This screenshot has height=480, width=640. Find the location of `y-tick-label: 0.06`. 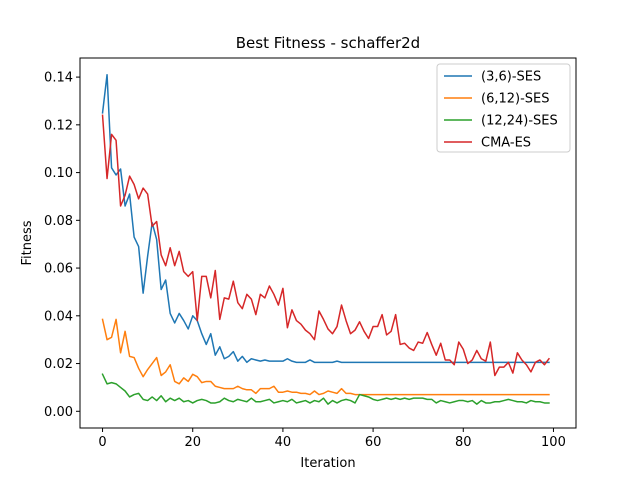

y-tick-label: 0.06 is located at coordinates (58, 269).